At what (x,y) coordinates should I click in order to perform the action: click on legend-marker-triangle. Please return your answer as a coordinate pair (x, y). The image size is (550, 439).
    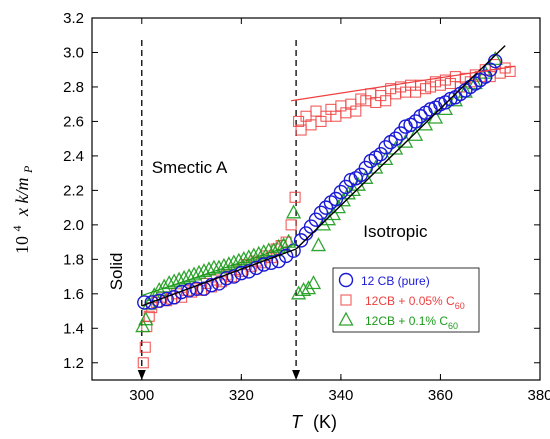
    Looking at the image, I should click on (346, 318).